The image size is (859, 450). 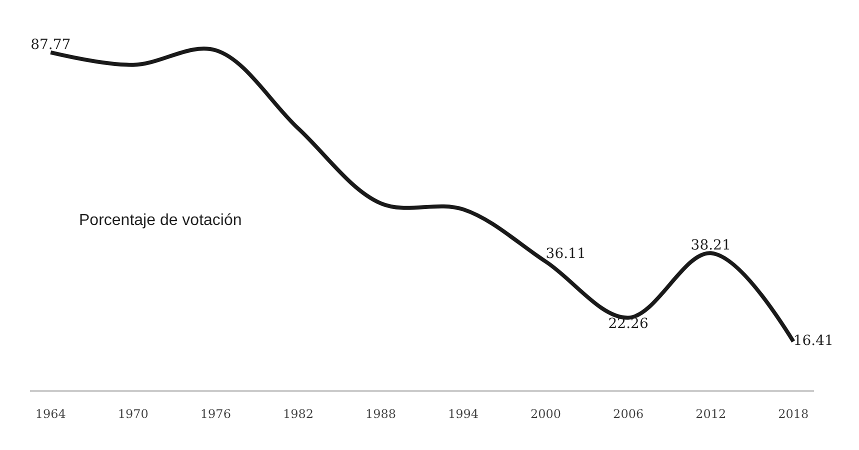 I want to click on data-label: 38.21, so click(x=710, y=246).